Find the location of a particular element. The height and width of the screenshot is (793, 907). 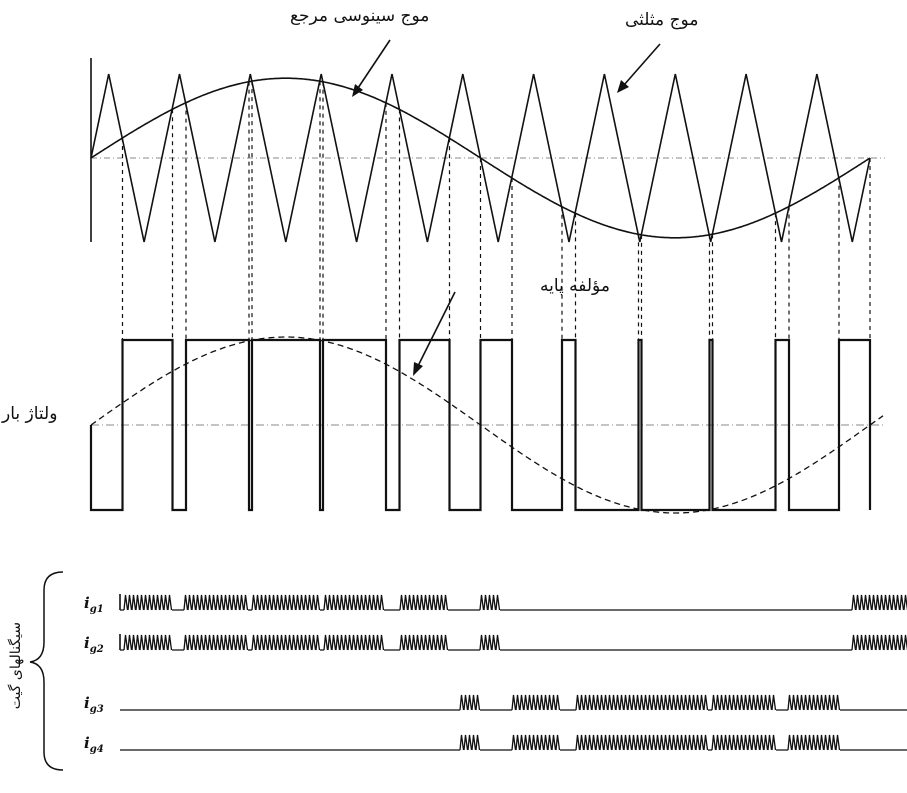

sine-label-arrow is located at coordinates (374, 64).